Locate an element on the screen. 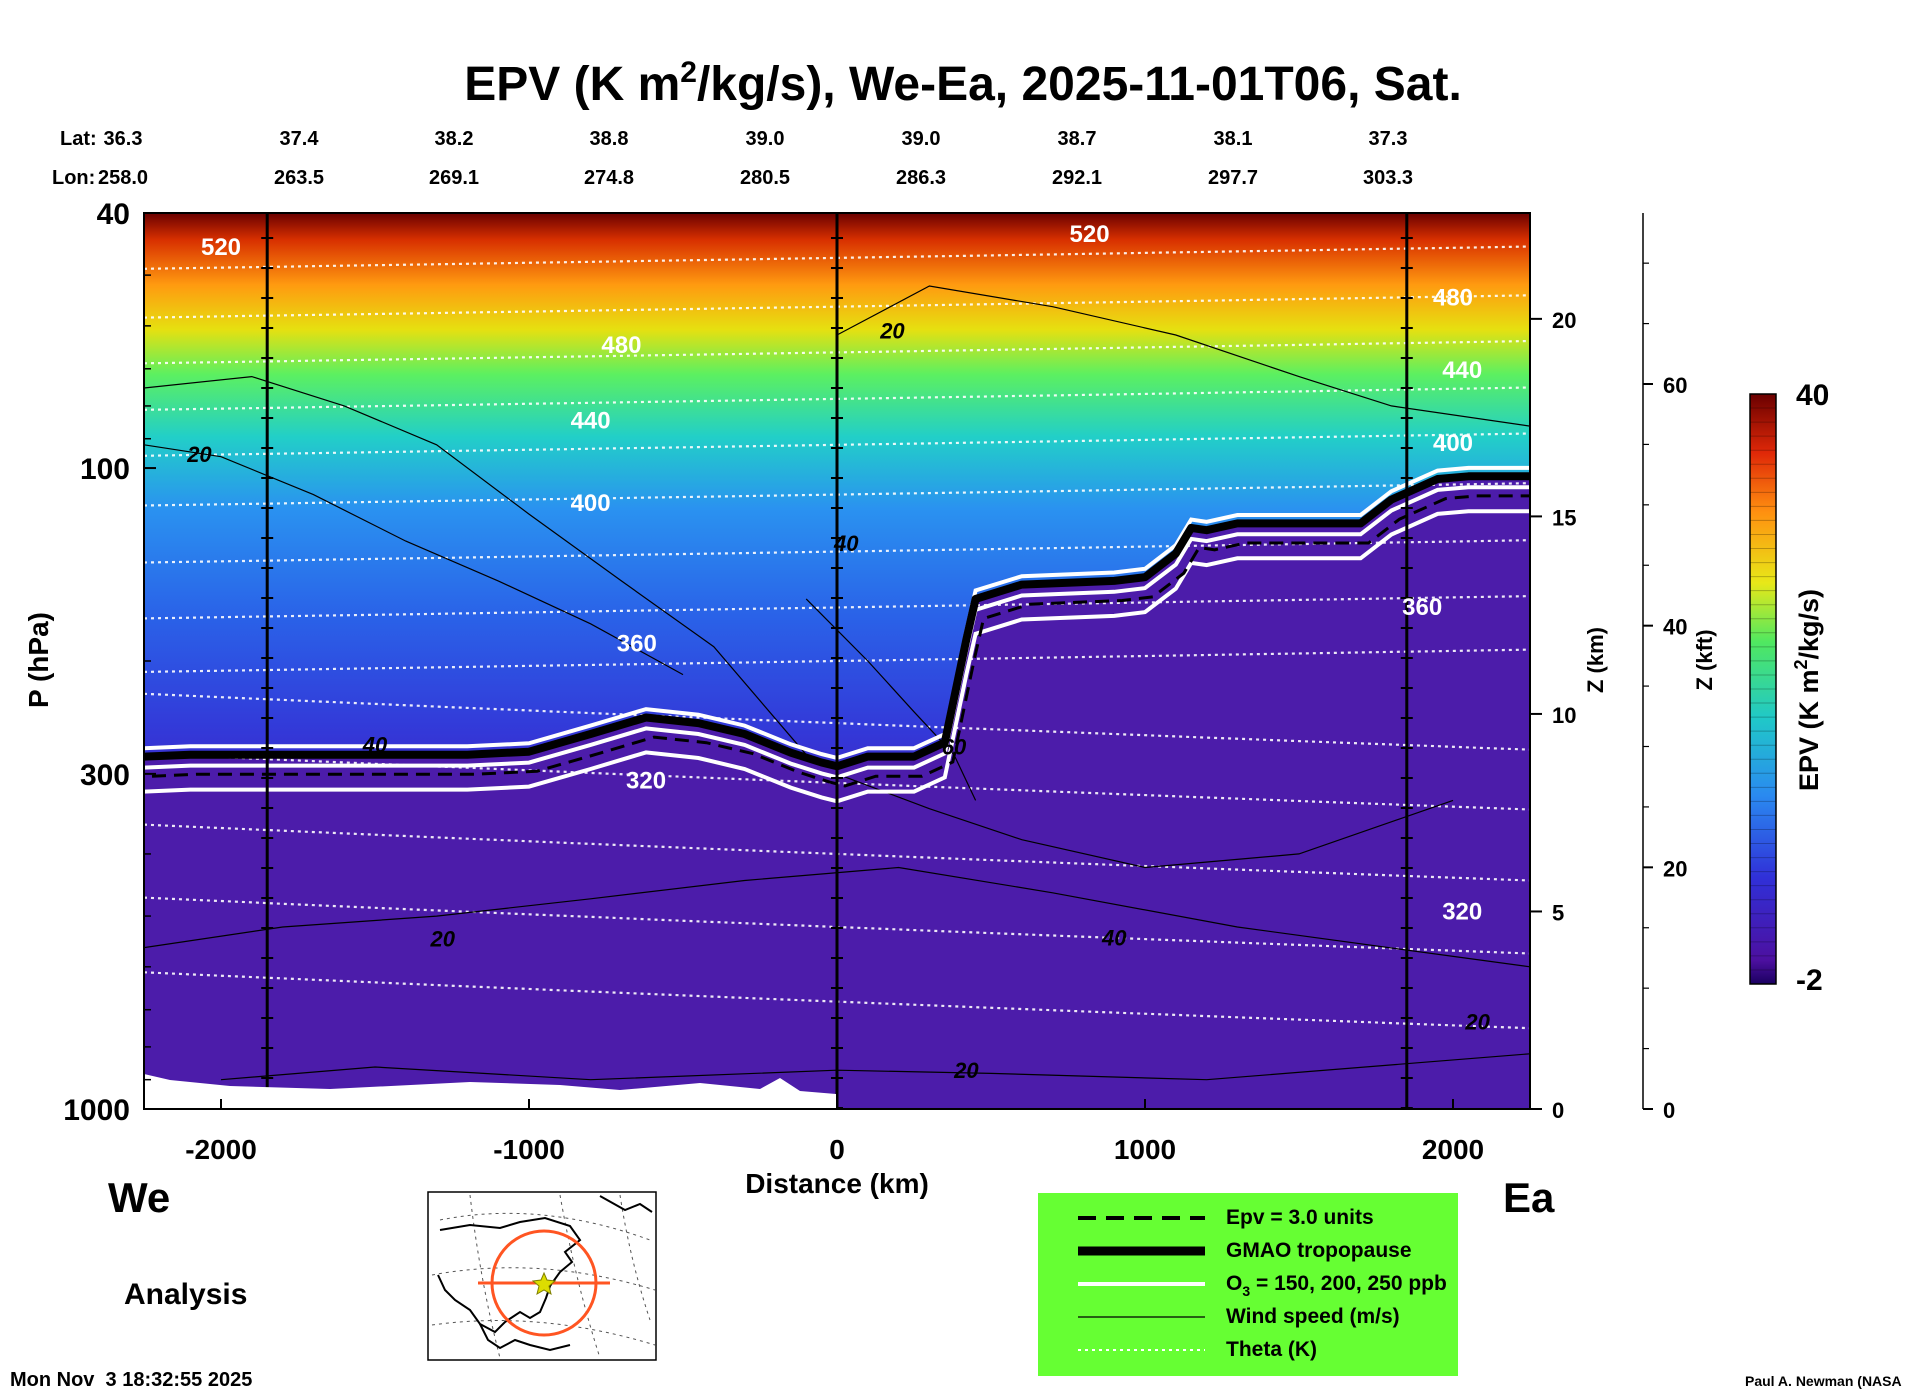  legend-label: Theta (K) is located at coordinates (1271, 1349).